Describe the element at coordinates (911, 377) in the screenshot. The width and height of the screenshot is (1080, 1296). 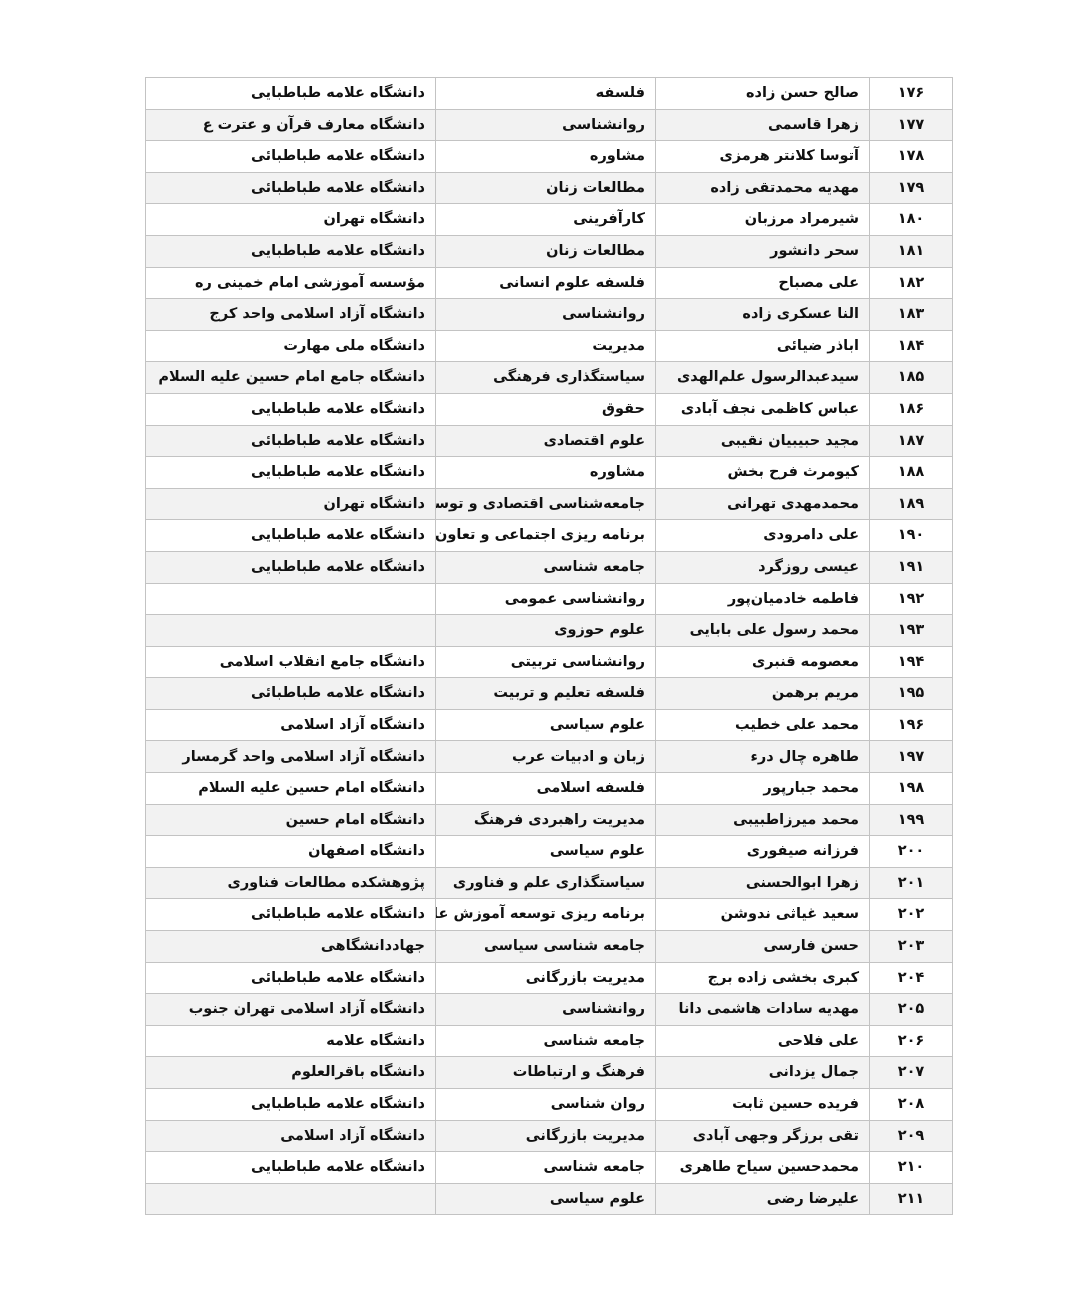
I see `row-number-cell: ۱۸۵` at that location.